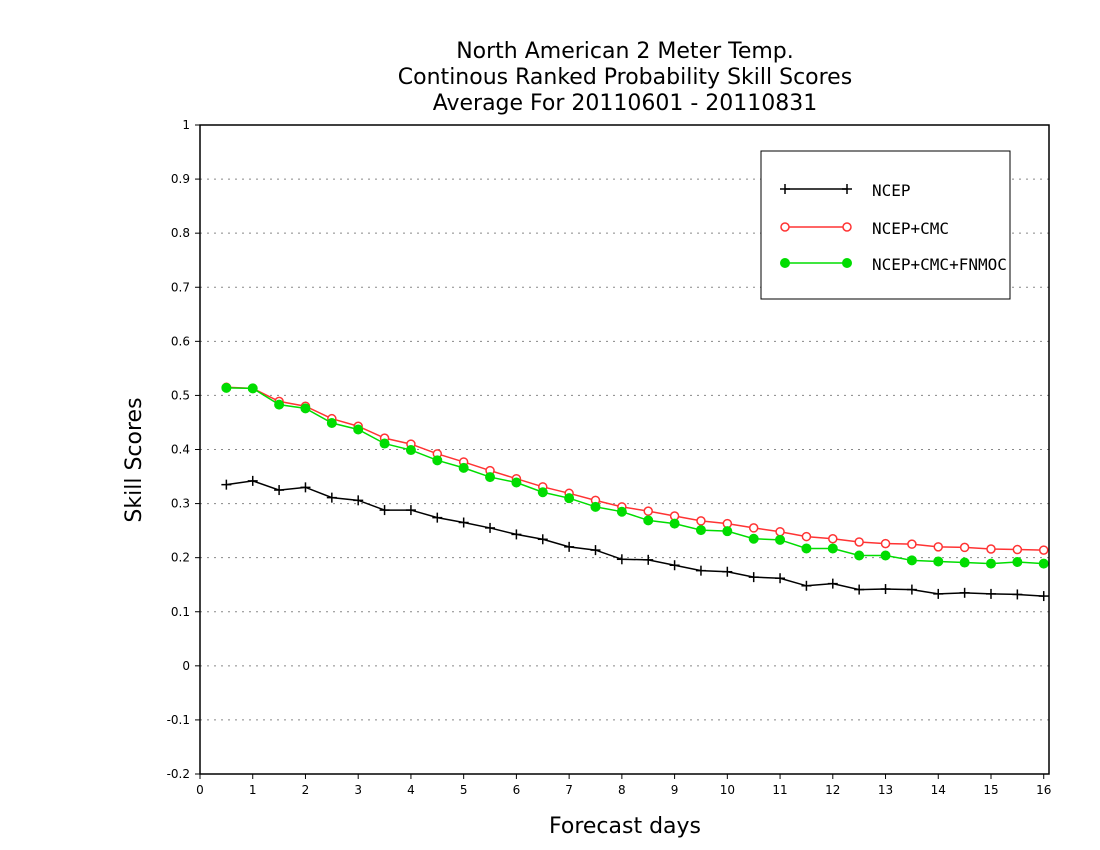 This screenshot has width=1100, height=850. I want to click on x-axis: 0 1 2 3 4 5 6 7 8 9 10 11 12 13 14 15 16, so click(623, 785).